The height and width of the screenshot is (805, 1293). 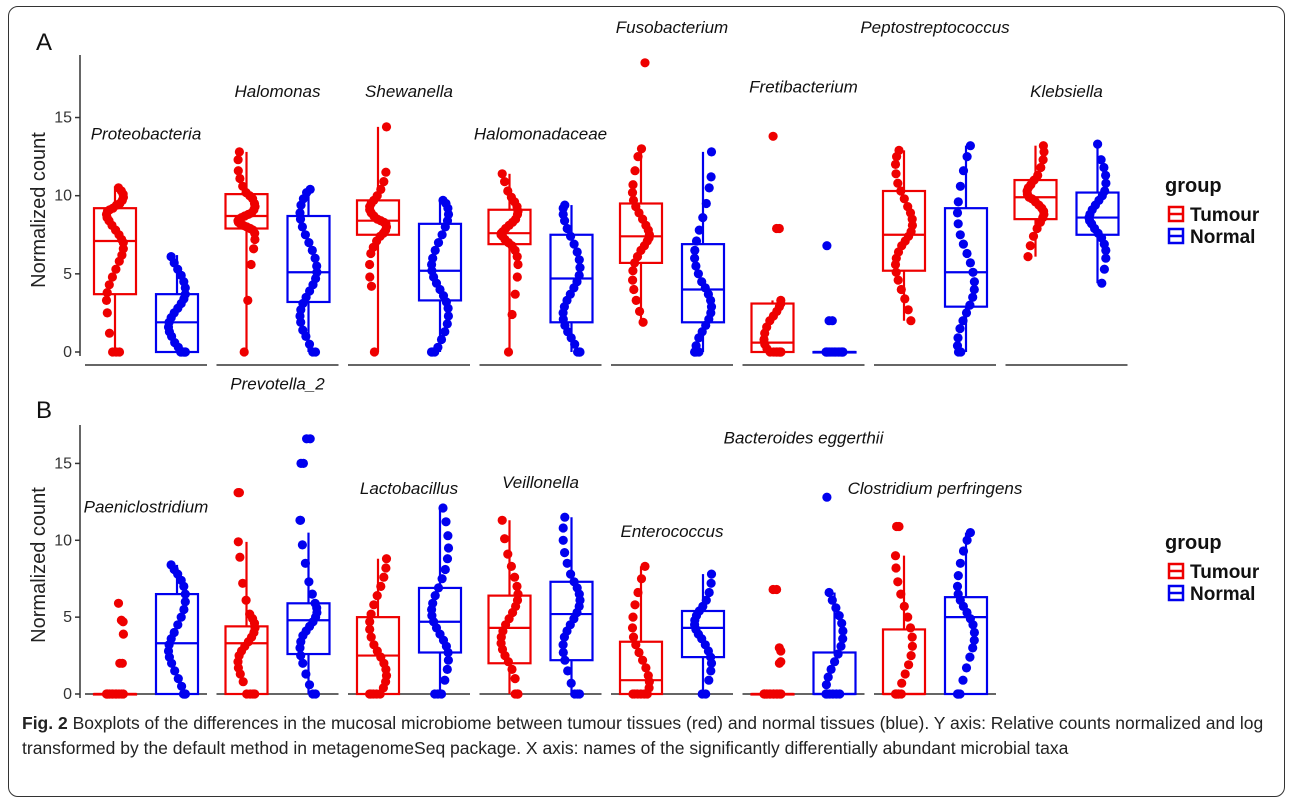 I want to click on tumour-box-veillonella, so click(x=509, y=607).